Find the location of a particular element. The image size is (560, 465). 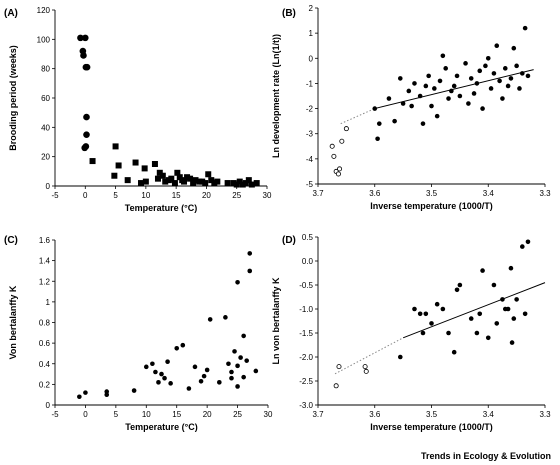

y-tick-label: -1.0 is located at coordinates (306, 309).